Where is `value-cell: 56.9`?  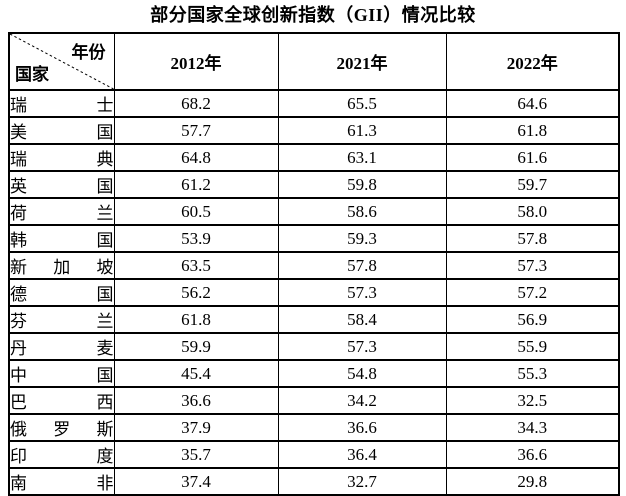
value-cell: 56.9 is located at coordinates (532, 319).